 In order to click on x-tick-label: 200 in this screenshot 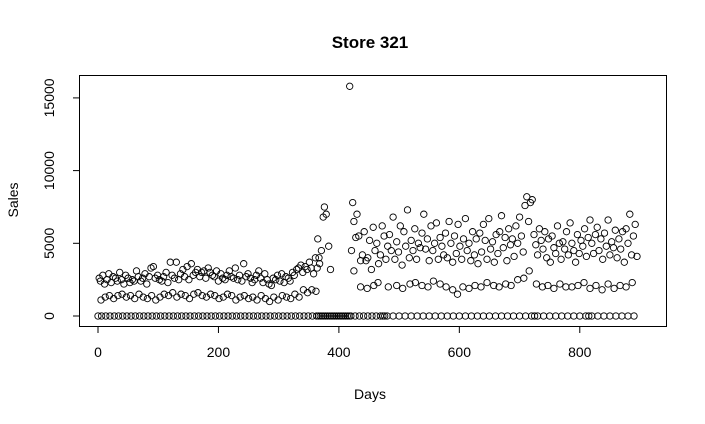, I will do `click(219, 352)`.